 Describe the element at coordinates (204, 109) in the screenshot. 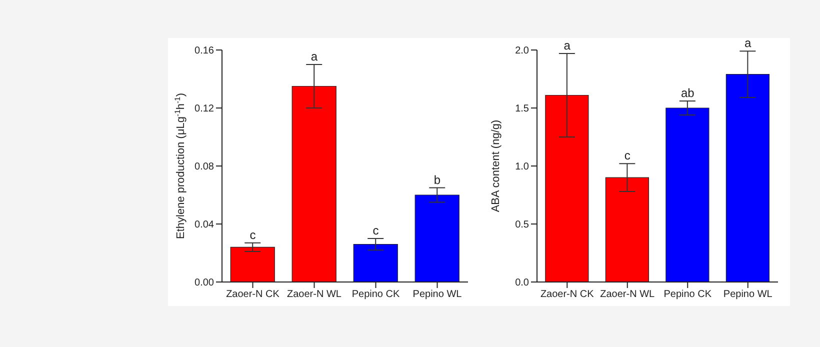

I see `y-tick-label: 0.12` at that location.